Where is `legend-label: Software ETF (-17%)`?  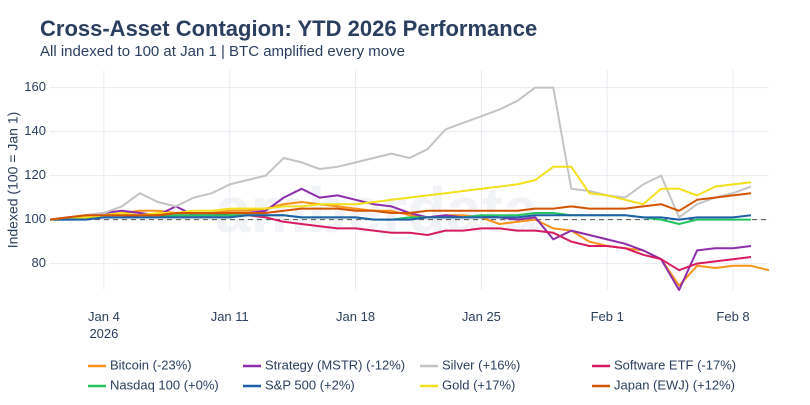
legend-label: Software ETF (-17%) is located at coordinates (675, 364).